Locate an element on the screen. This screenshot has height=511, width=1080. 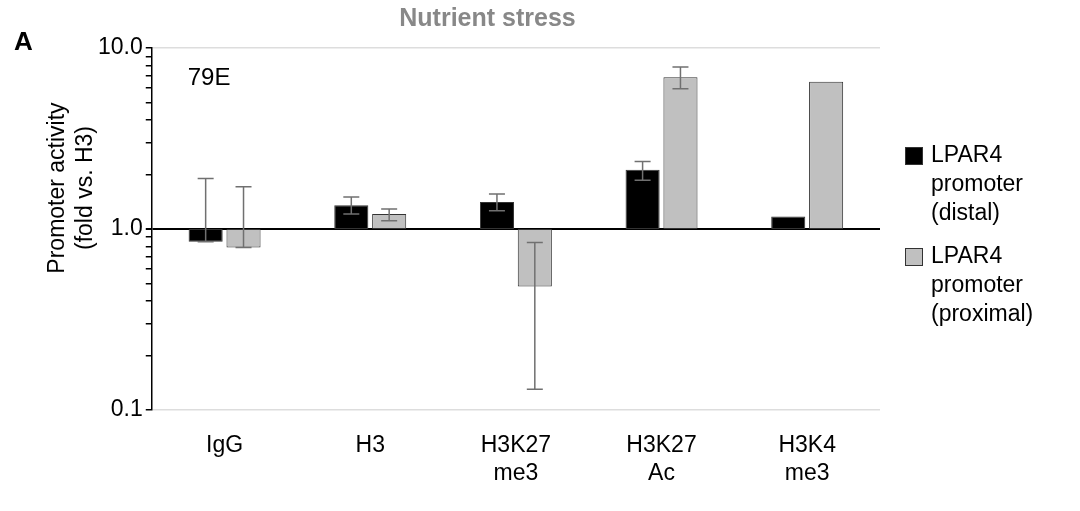
legend-label: LPAR4 promoter (distal) is located at coordinates (978, 183).